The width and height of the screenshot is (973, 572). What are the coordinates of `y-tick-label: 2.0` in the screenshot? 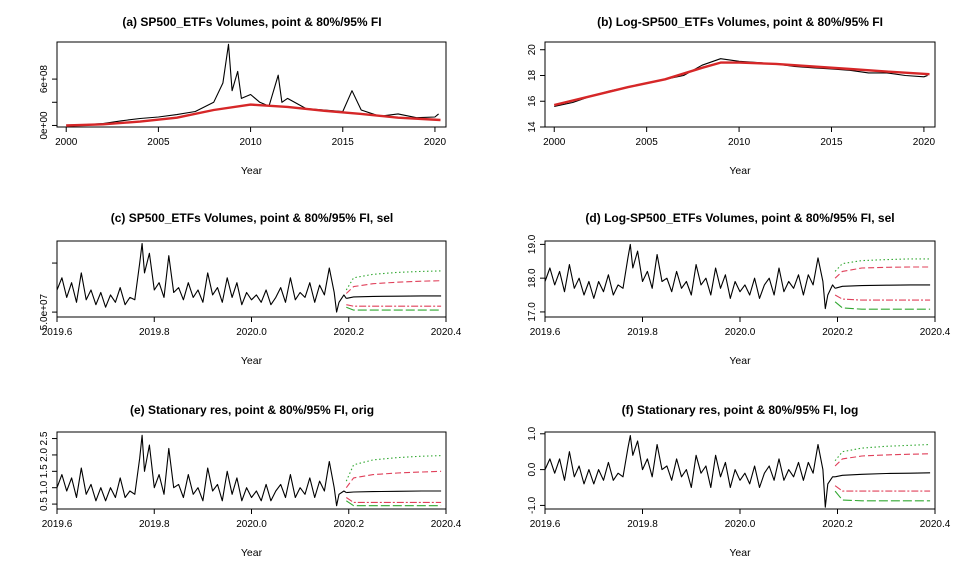 It's located at (44, 455).